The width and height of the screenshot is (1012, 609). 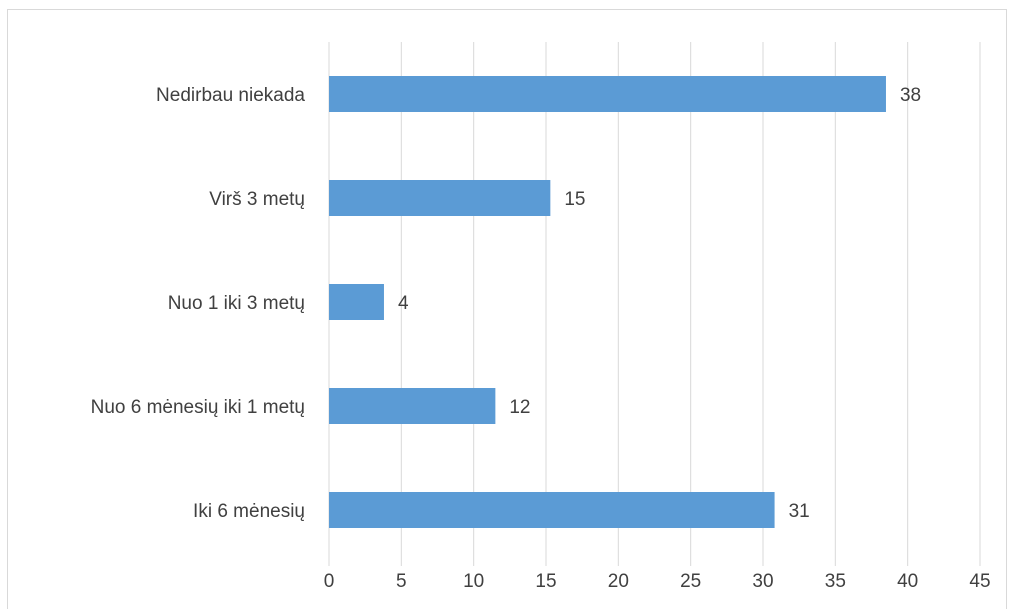 I want to click on x-tick-label-20: 20, so click(x=618, y=581).